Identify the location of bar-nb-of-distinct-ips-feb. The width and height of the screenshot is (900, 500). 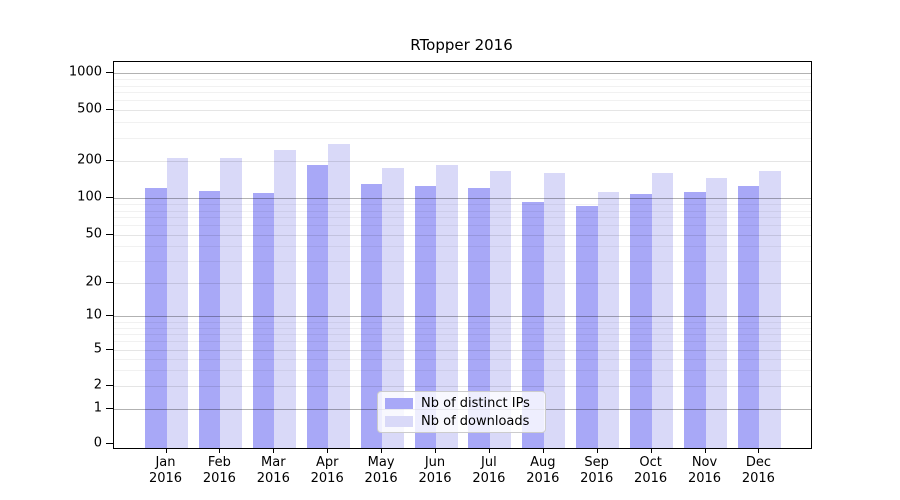
(209, 319).